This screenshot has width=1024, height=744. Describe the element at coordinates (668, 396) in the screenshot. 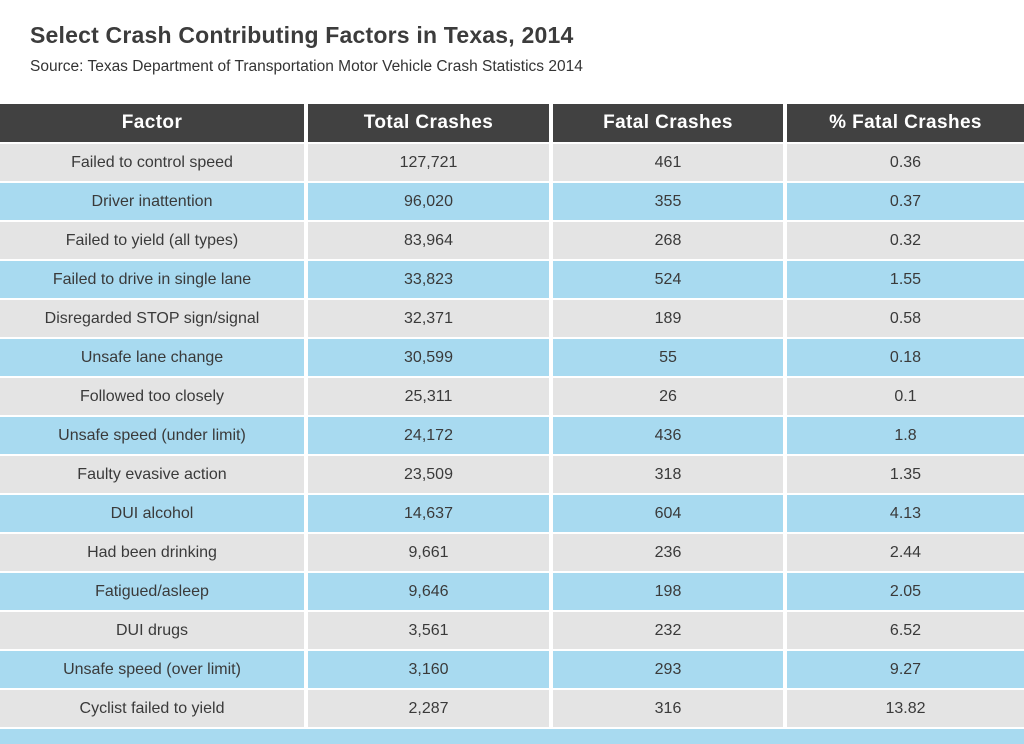

I see `cell-fatal-crashes: 26` at that location.